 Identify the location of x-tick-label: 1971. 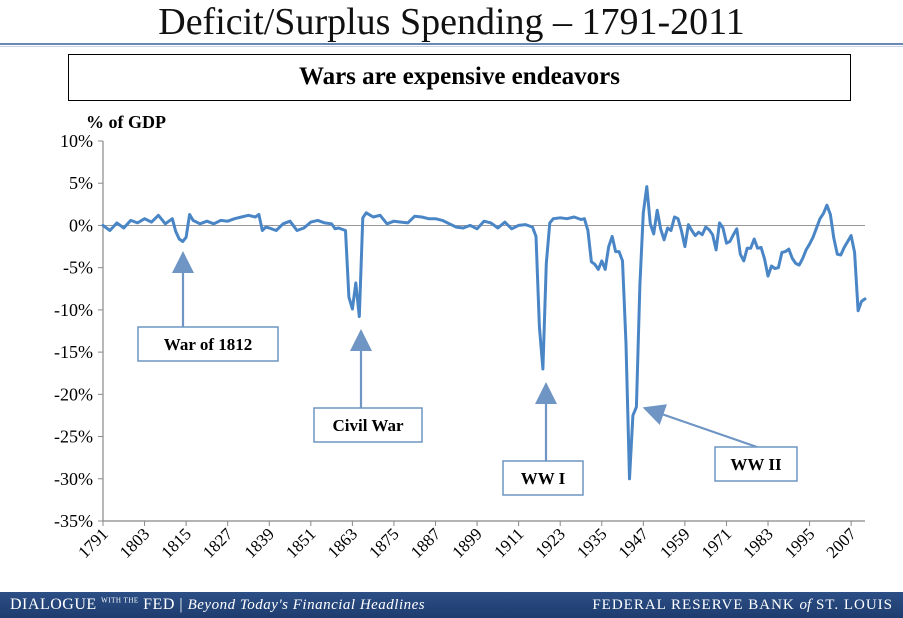
(716, 542).